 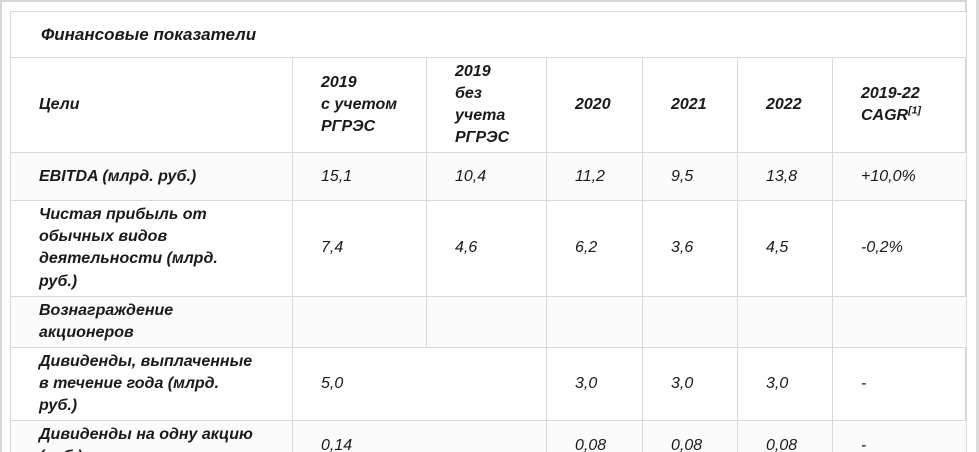 I want to click on dividends-per-share-cagr: -, so click(x=899, y=436).